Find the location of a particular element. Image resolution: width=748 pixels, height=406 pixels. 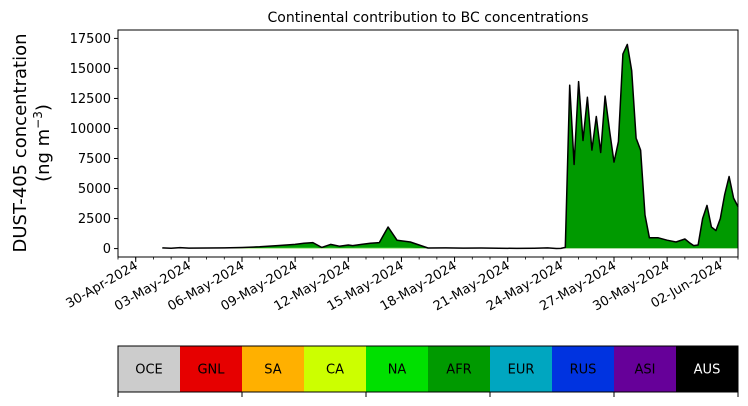

legend-label-afr: AFR is located at coordinates (458, 370).